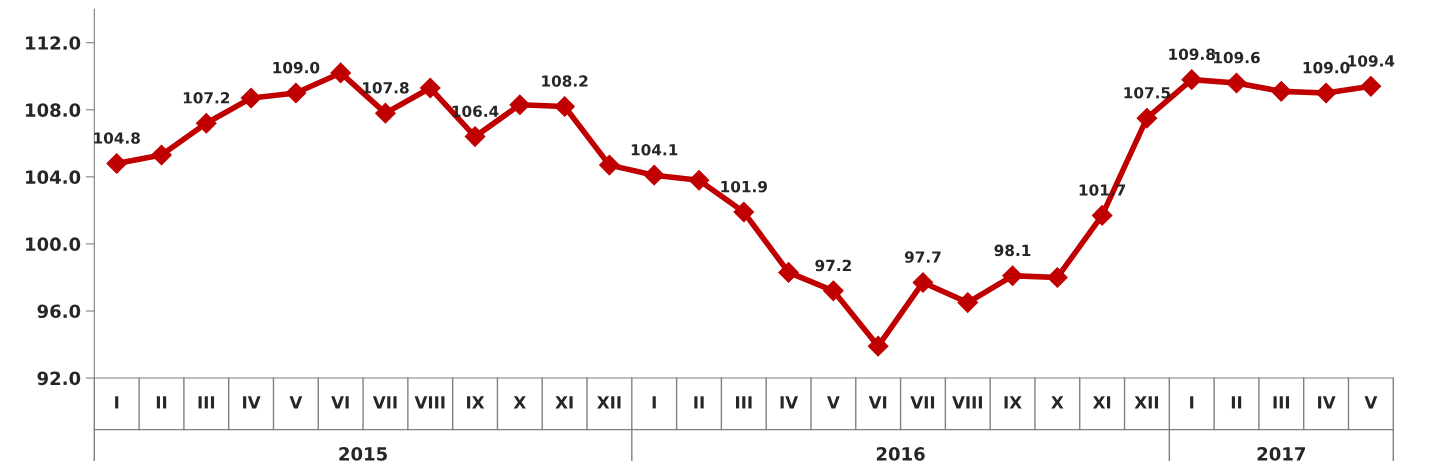  What do you see at coordinates (53, 43) in the screenshot?
I see `y-tick-label: 112.0` at bounding box center [53, 43].